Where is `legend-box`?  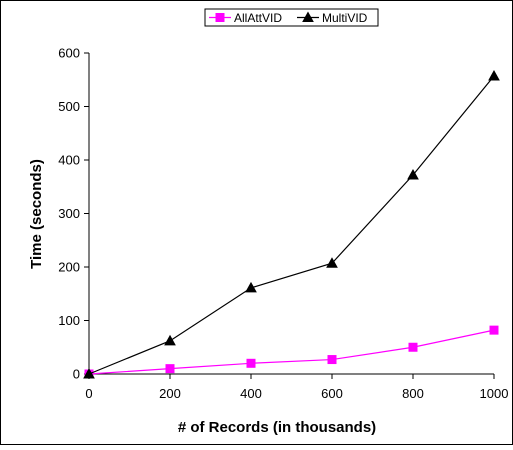 legend-box is located at coordinates (291, 17).